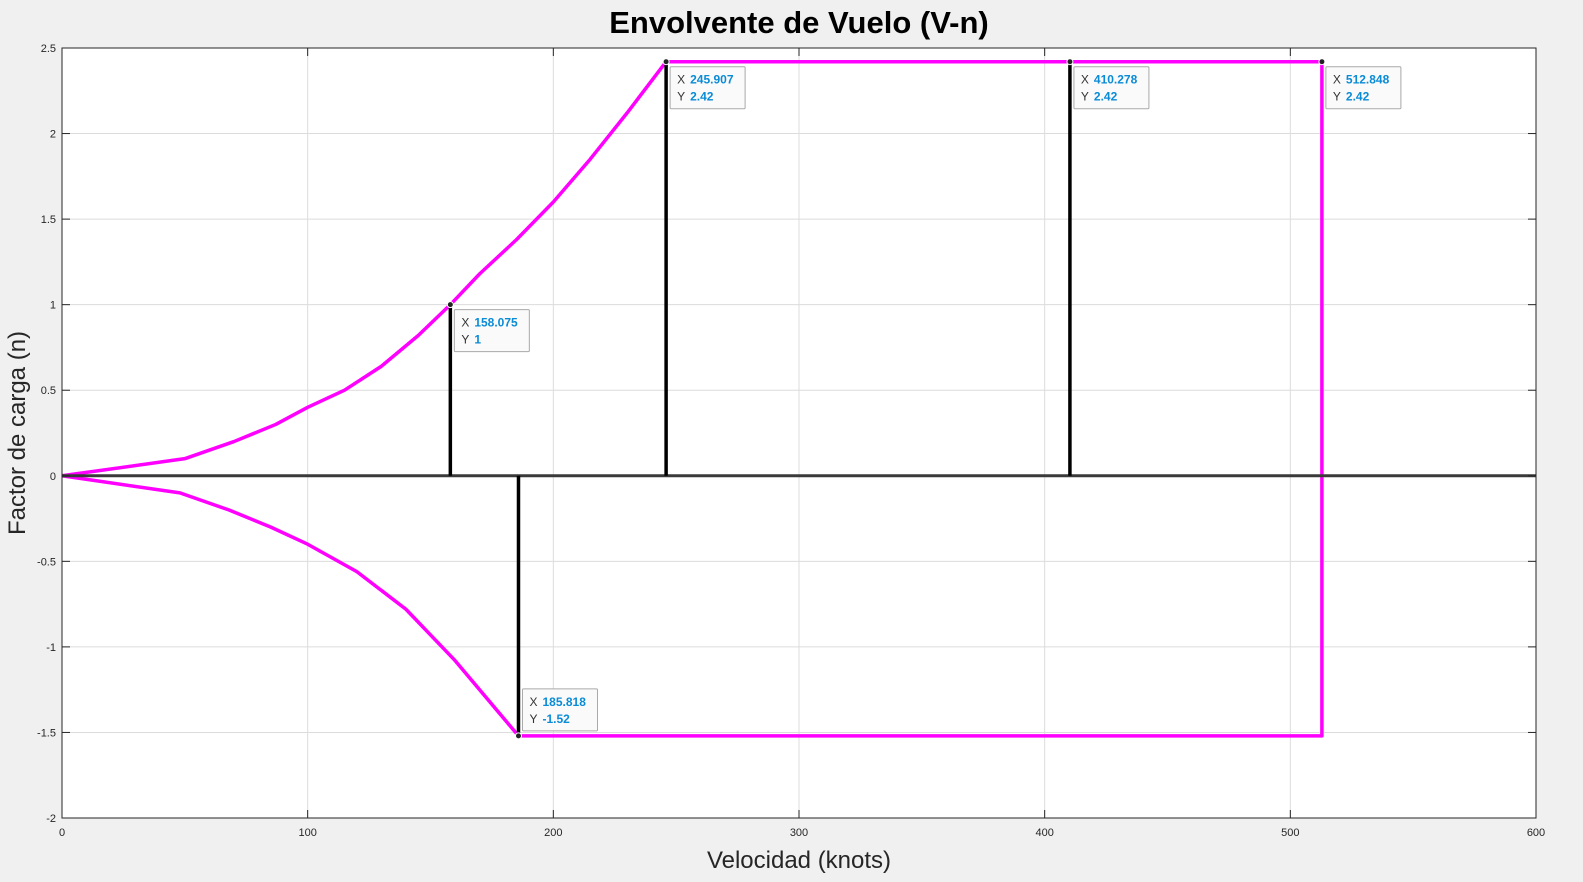 The image size is (1583, 882). What do you see at coordinates (62, 833) in the screenshot?
I see `x-tick-label: 0` at bounding box center [62, 833].